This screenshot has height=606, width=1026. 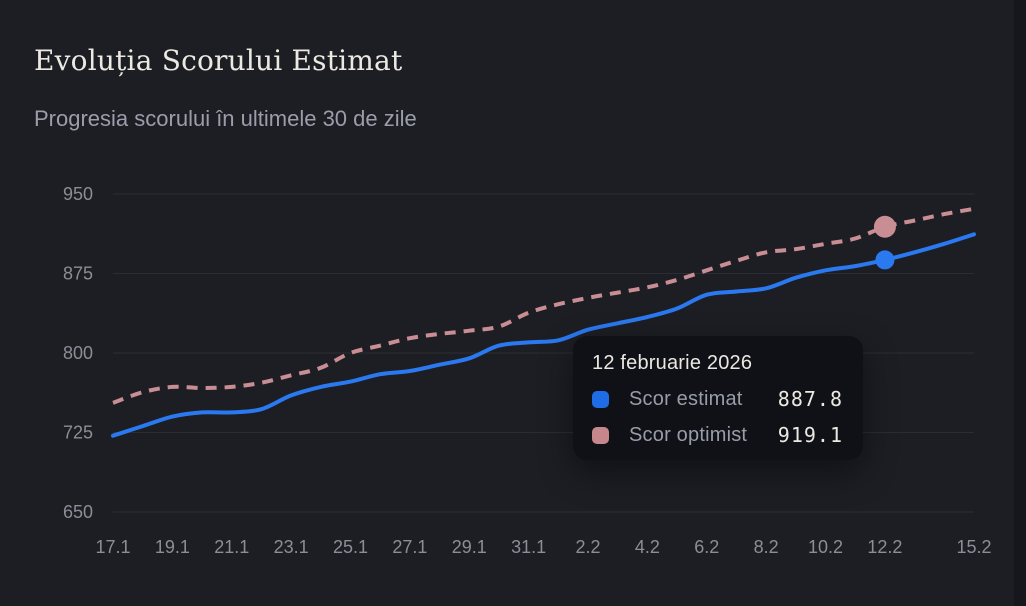 I want to click on estimated-highlight-dot, so click(x=885, y=260).